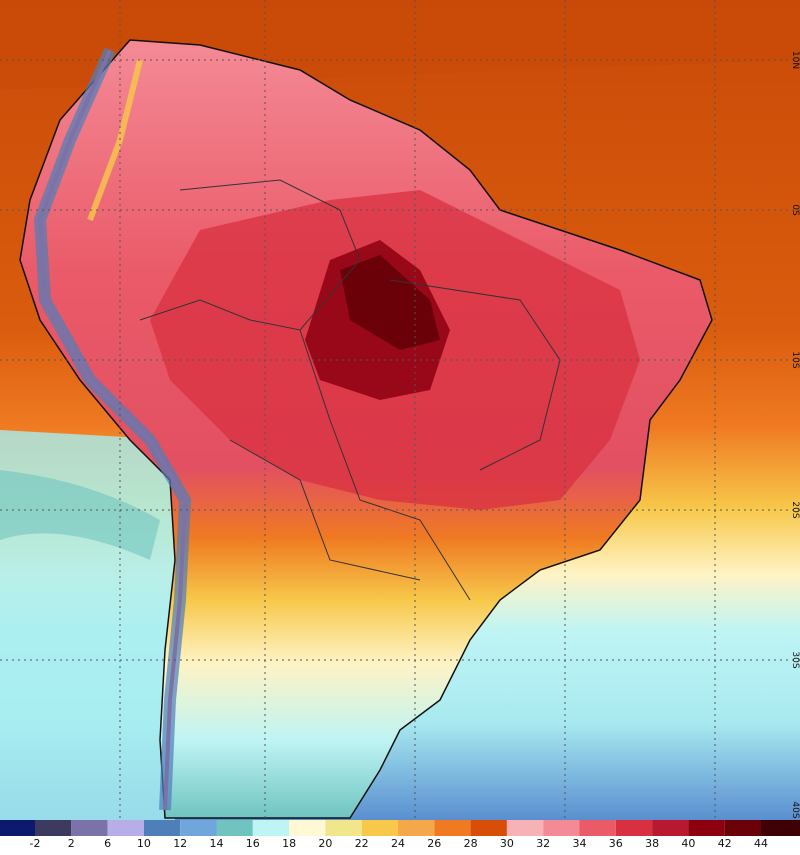 This screenshot has width=800, height=855. What do you see at coordinates (795, 435) in the screenshot?
I see `latitude-labels: 10N 0S 10S 20S 30S 40S` at bounding box center [795, 435].